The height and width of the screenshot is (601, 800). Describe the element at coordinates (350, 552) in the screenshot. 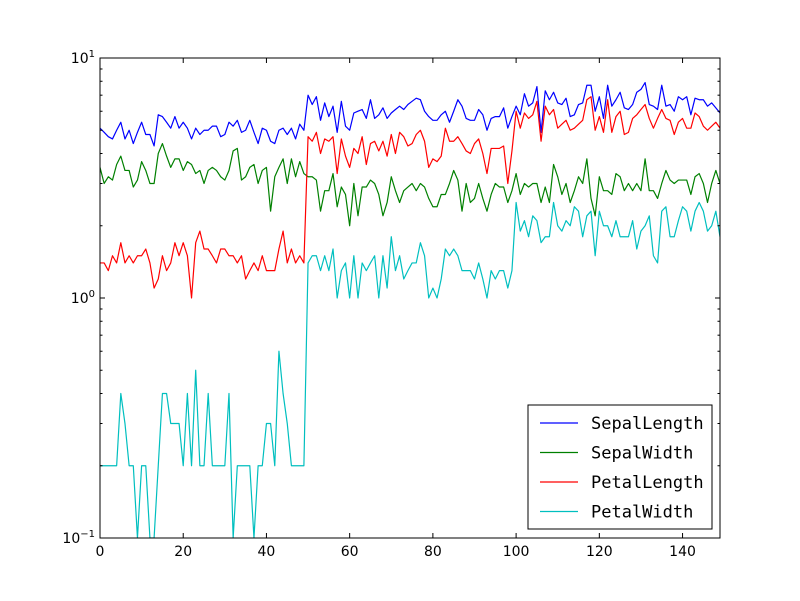

I see `x-tick-label: 60` at that location.